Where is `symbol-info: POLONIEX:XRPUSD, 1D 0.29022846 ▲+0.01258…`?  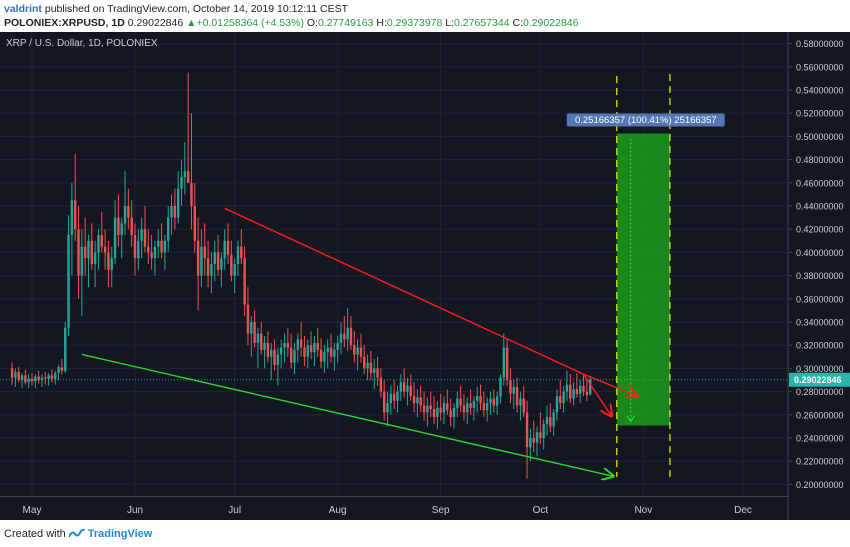 symbol-info: POLONIEX:XRPUSD, 1D 0.29022846 ▲+0.01258… is located at coordinates (291, 23).